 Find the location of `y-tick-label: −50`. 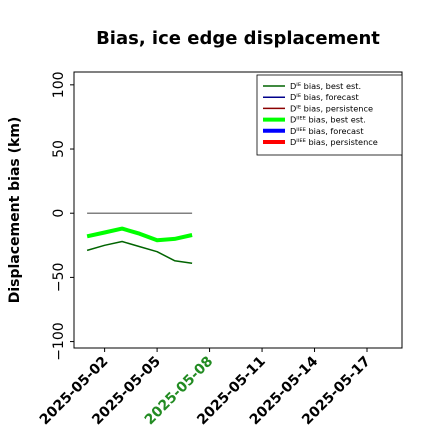

y-tick-label: −50 is located at coordinates (59, 278).